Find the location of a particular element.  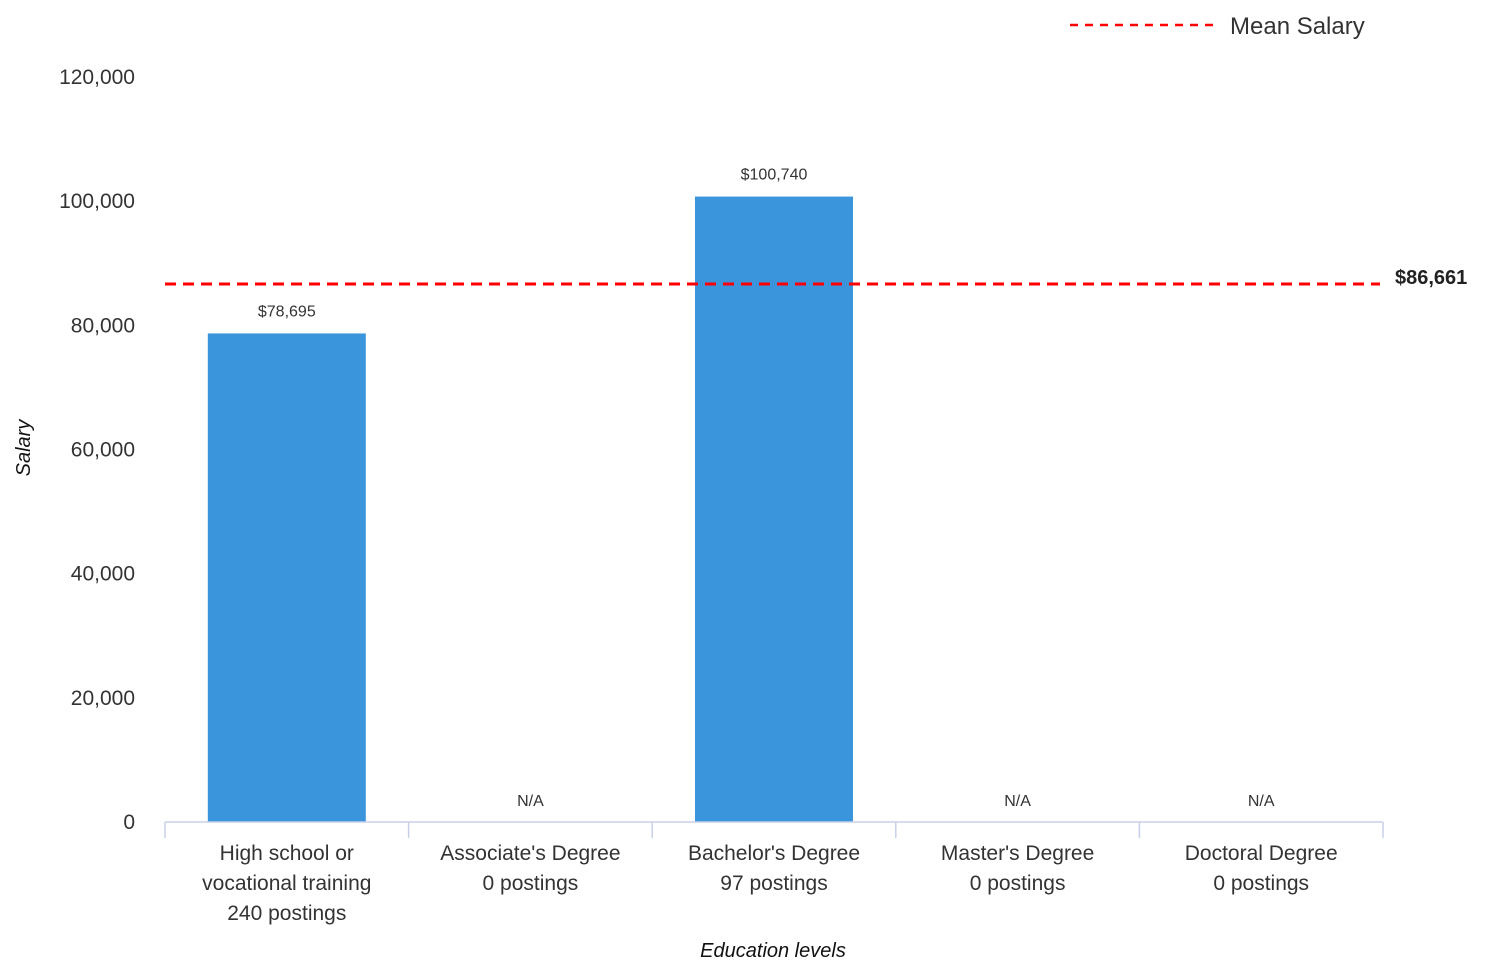

x-category-label-line: vocational training is located at coordinates (286, 883).